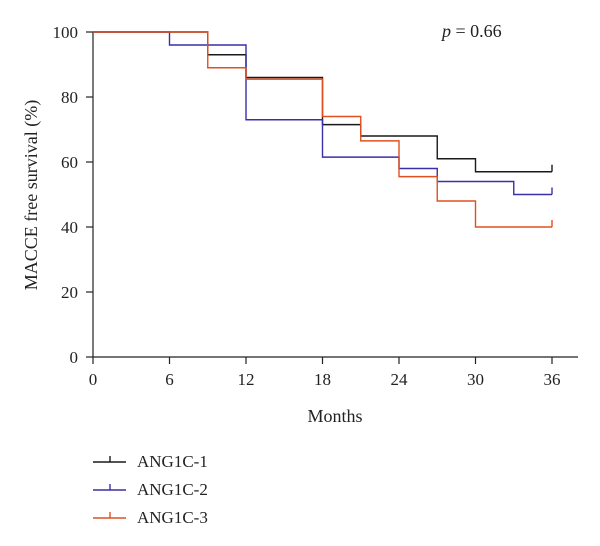 This screenshot has height=546, width=600. I want to click on p-value-text: = 0.66, so click(476, 31).